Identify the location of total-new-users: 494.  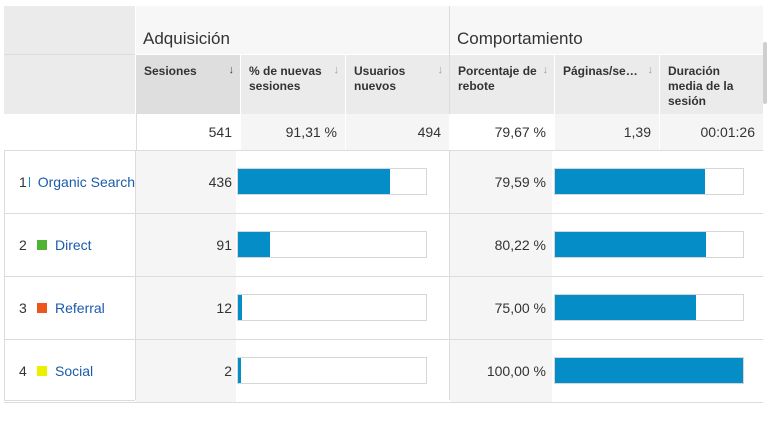
(397, 132).